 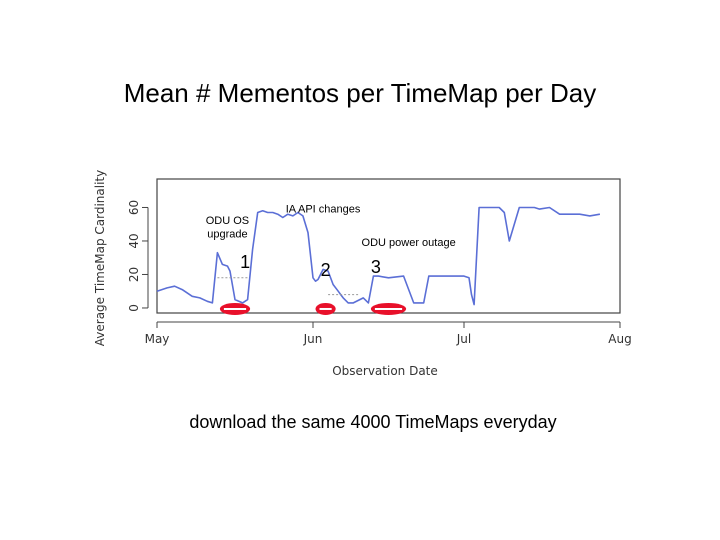 I want to click on y-axis-title: Average TimeMap Cardinality, so click(x=100, y=258).